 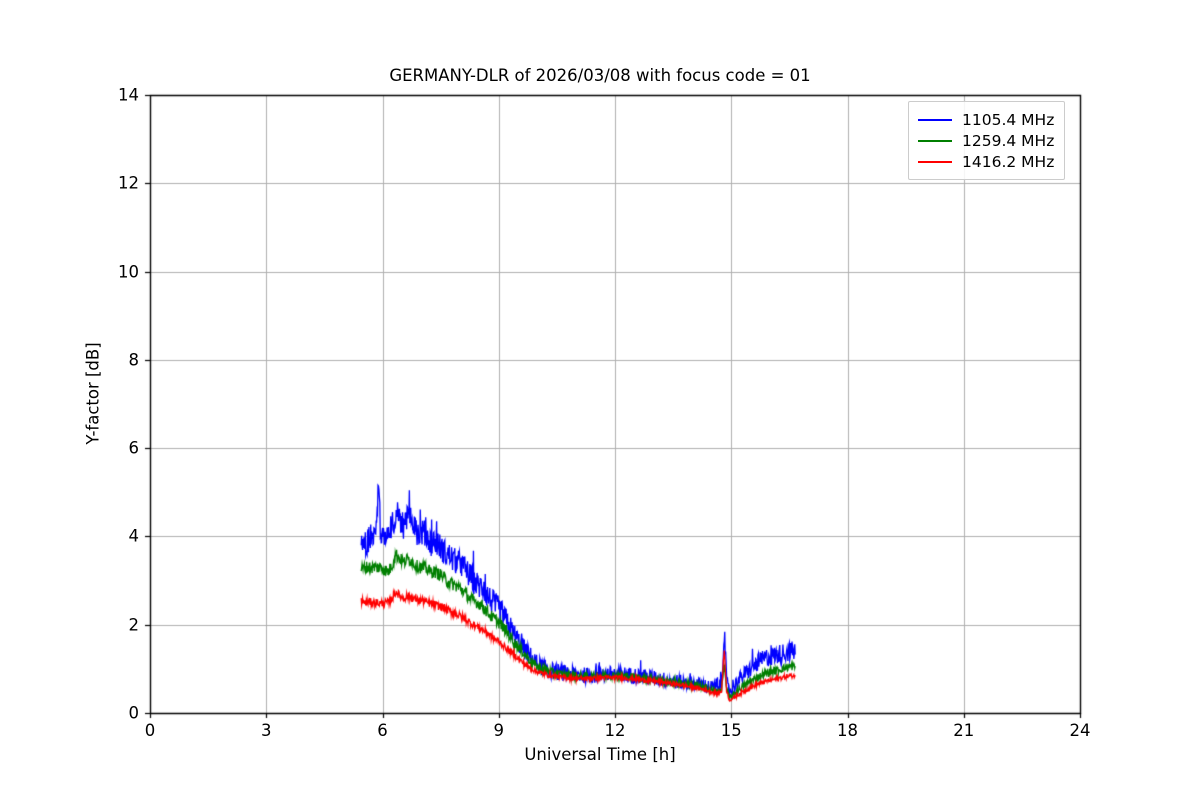 I want to click on y-tick-label: 0, so click(x=134, y=713).